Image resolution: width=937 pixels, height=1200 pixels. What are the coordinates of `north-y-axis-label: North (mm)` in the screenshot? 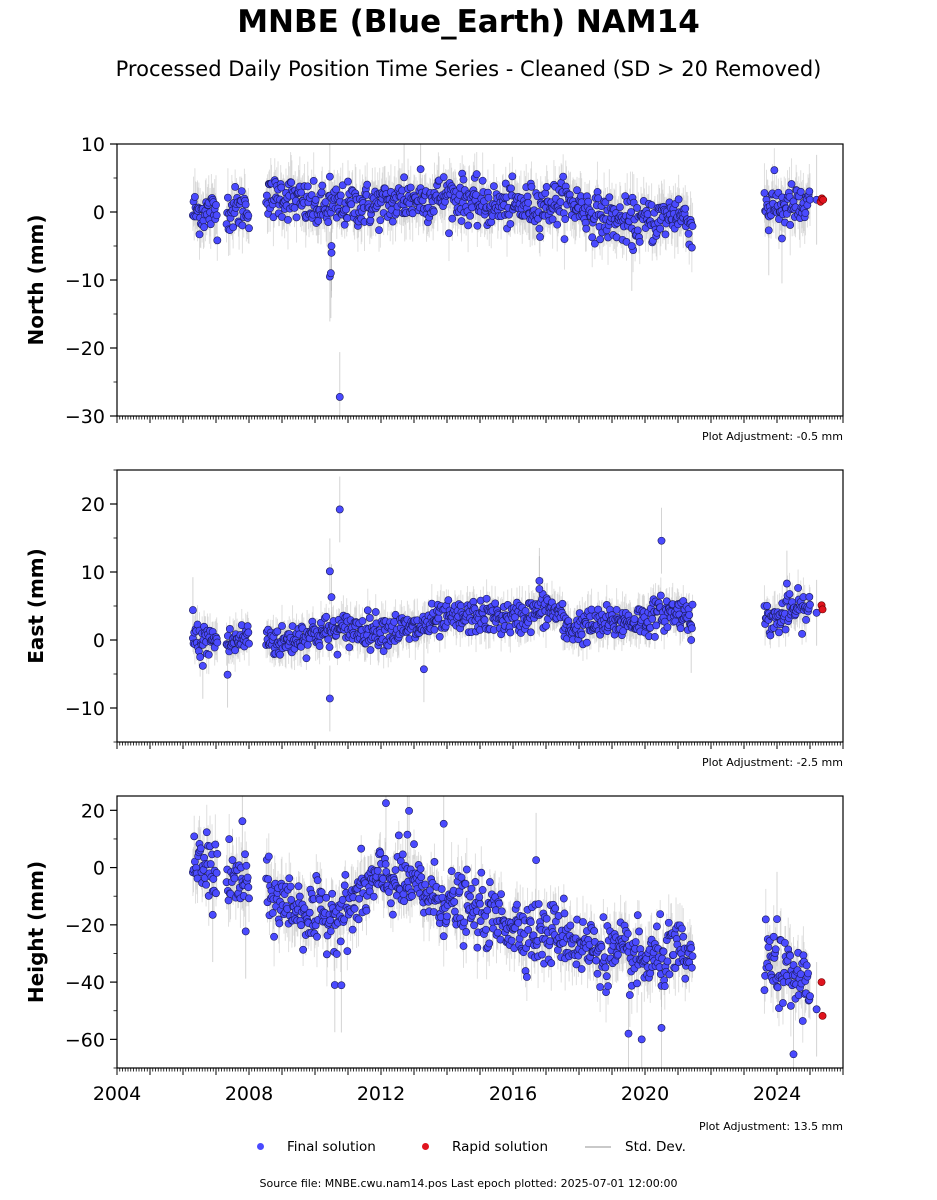 It's located at (36, 279).